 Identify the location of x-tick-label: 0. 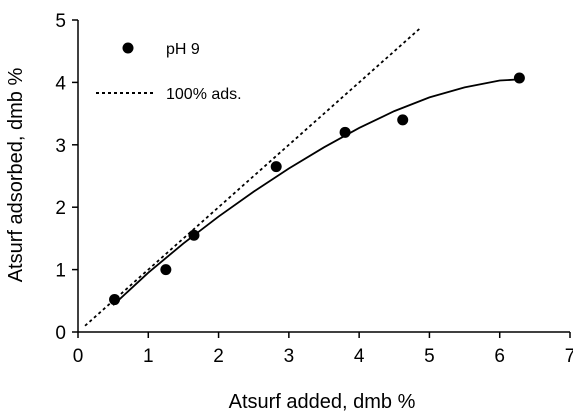
(78, 356).